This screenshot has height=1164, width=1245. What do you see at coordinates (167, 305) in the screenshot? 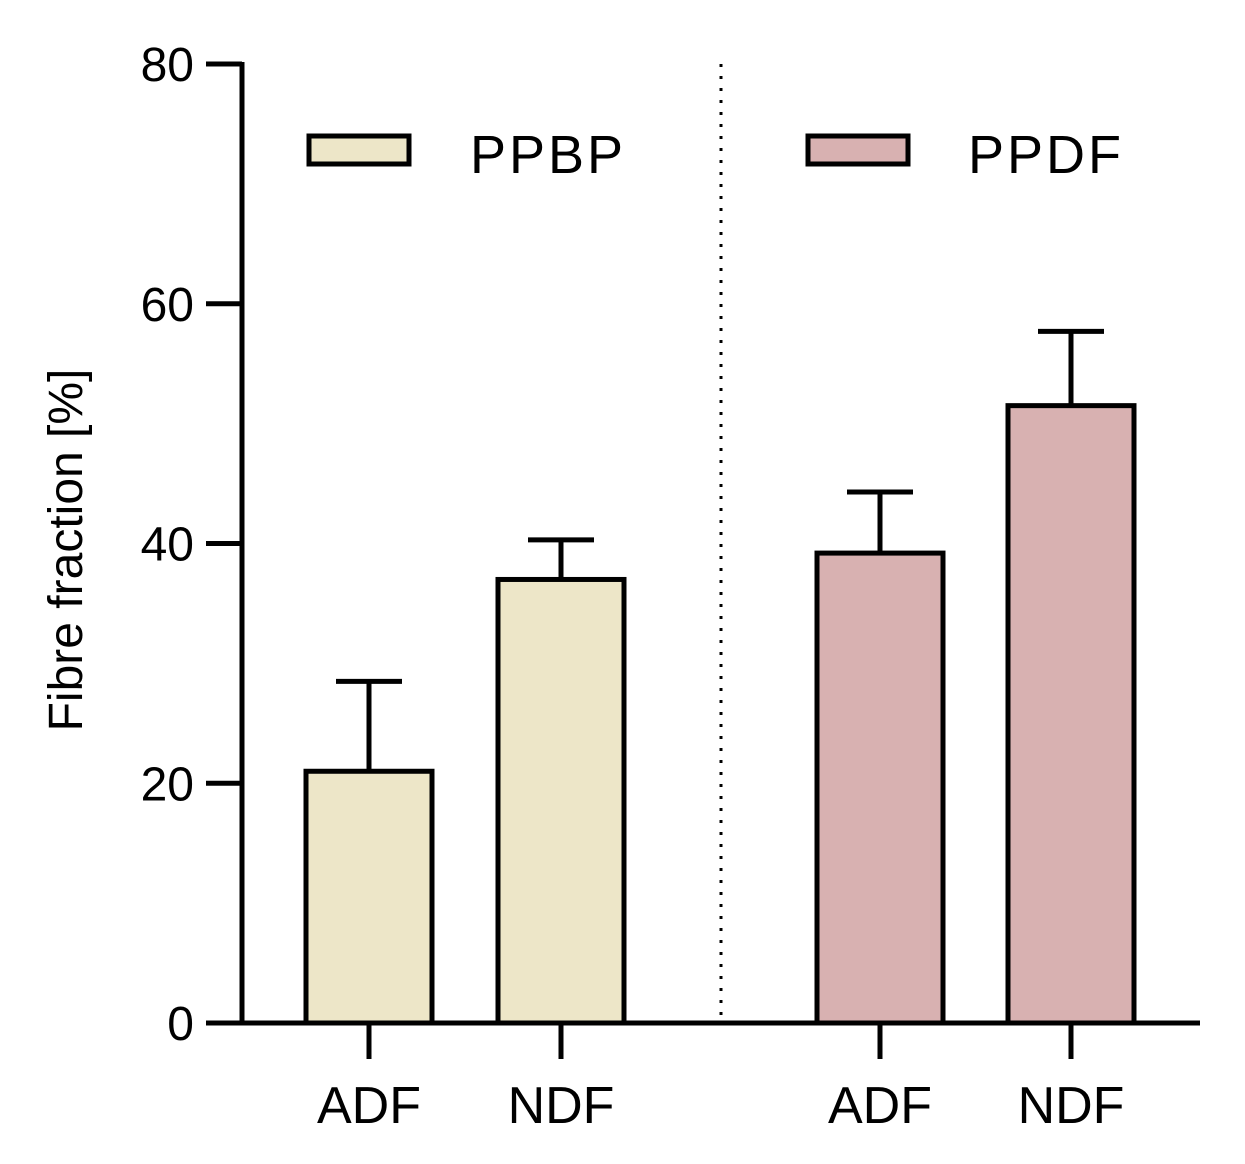
I see `y-tick-label: 60` at bounding box center [167, 305].